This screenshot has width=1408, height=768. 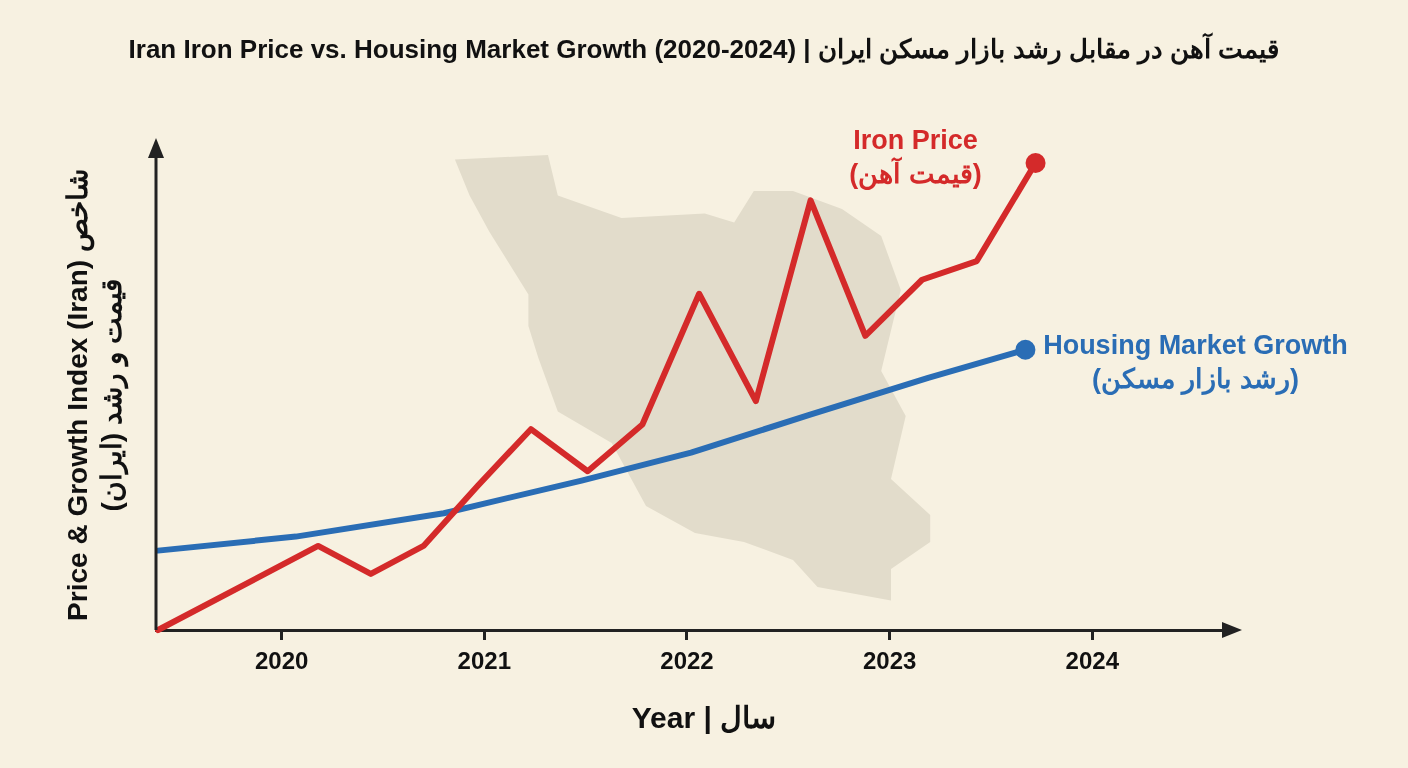 I want to click on x-axis-title: Year | سال, so click(x=704, y=717).